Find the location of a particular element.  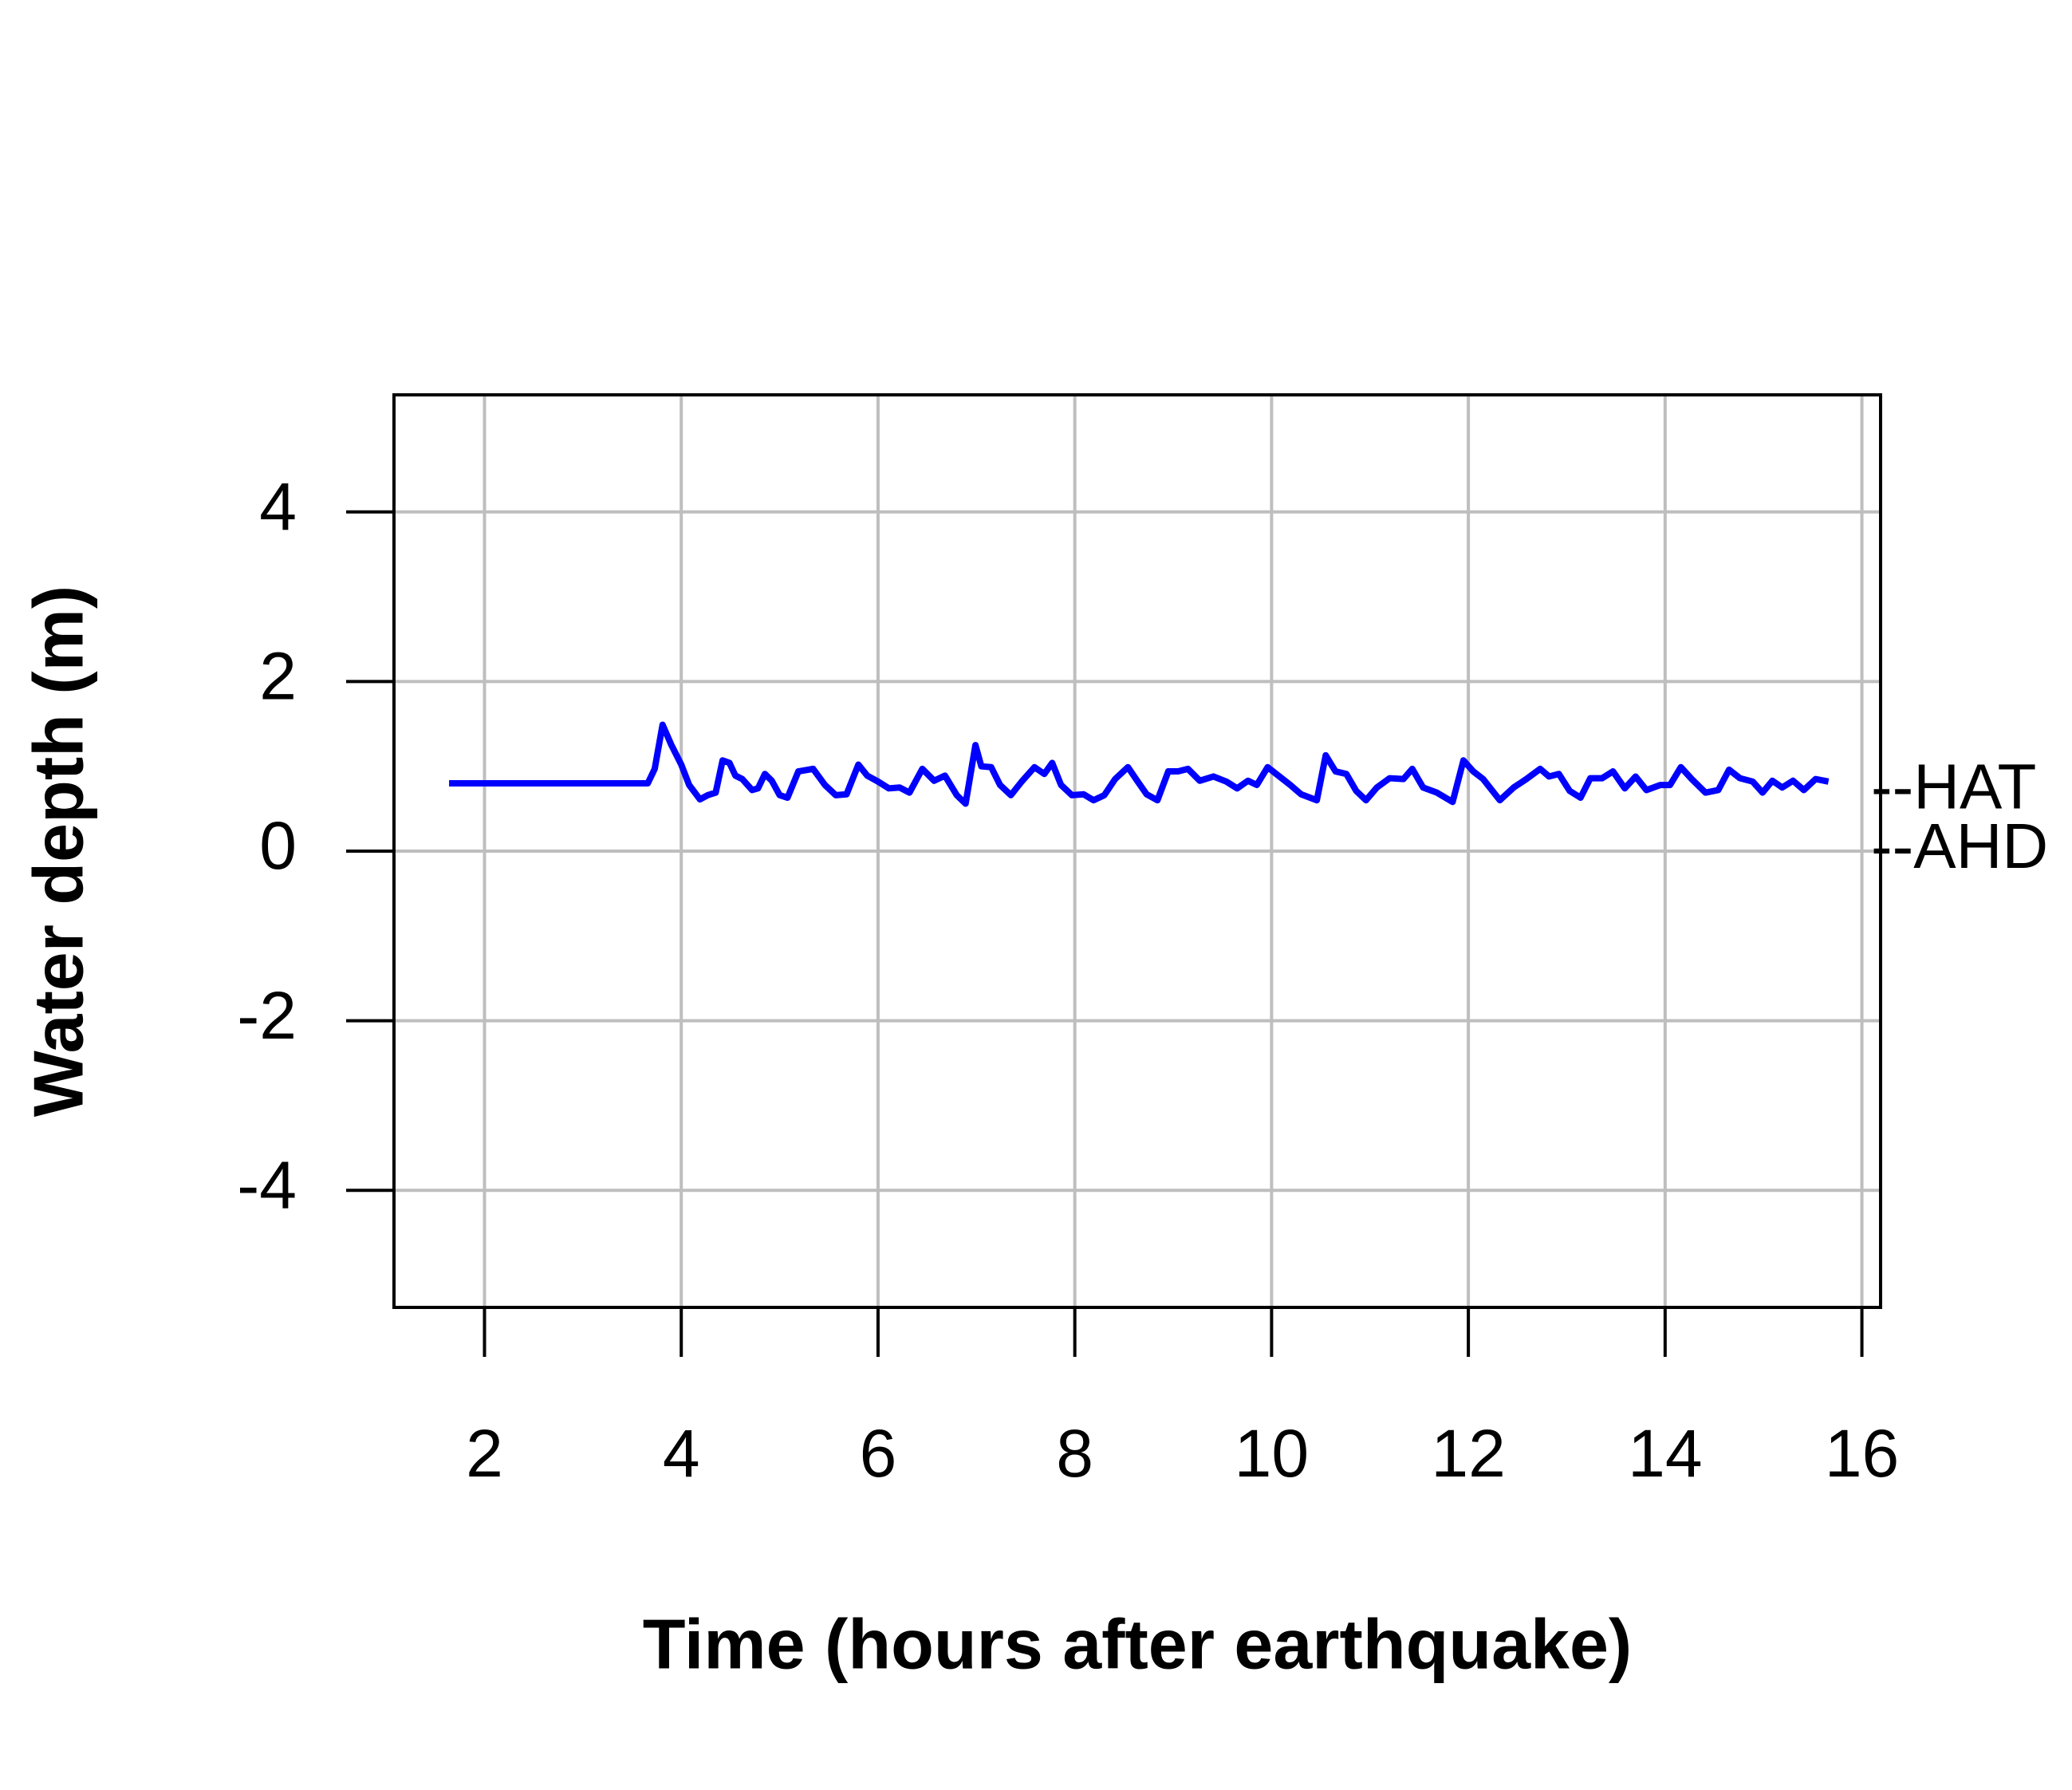

x-tick-label: 2 is located at coordinates (484, 1453).